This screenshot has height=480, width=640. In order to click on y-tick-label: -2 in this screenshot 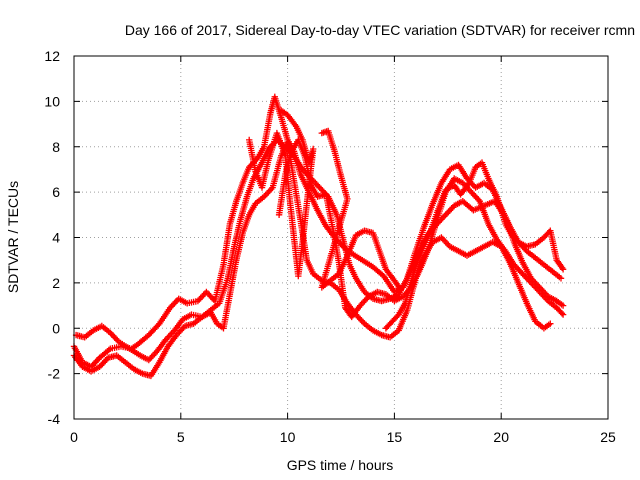, I will do `click(54, 374)`.